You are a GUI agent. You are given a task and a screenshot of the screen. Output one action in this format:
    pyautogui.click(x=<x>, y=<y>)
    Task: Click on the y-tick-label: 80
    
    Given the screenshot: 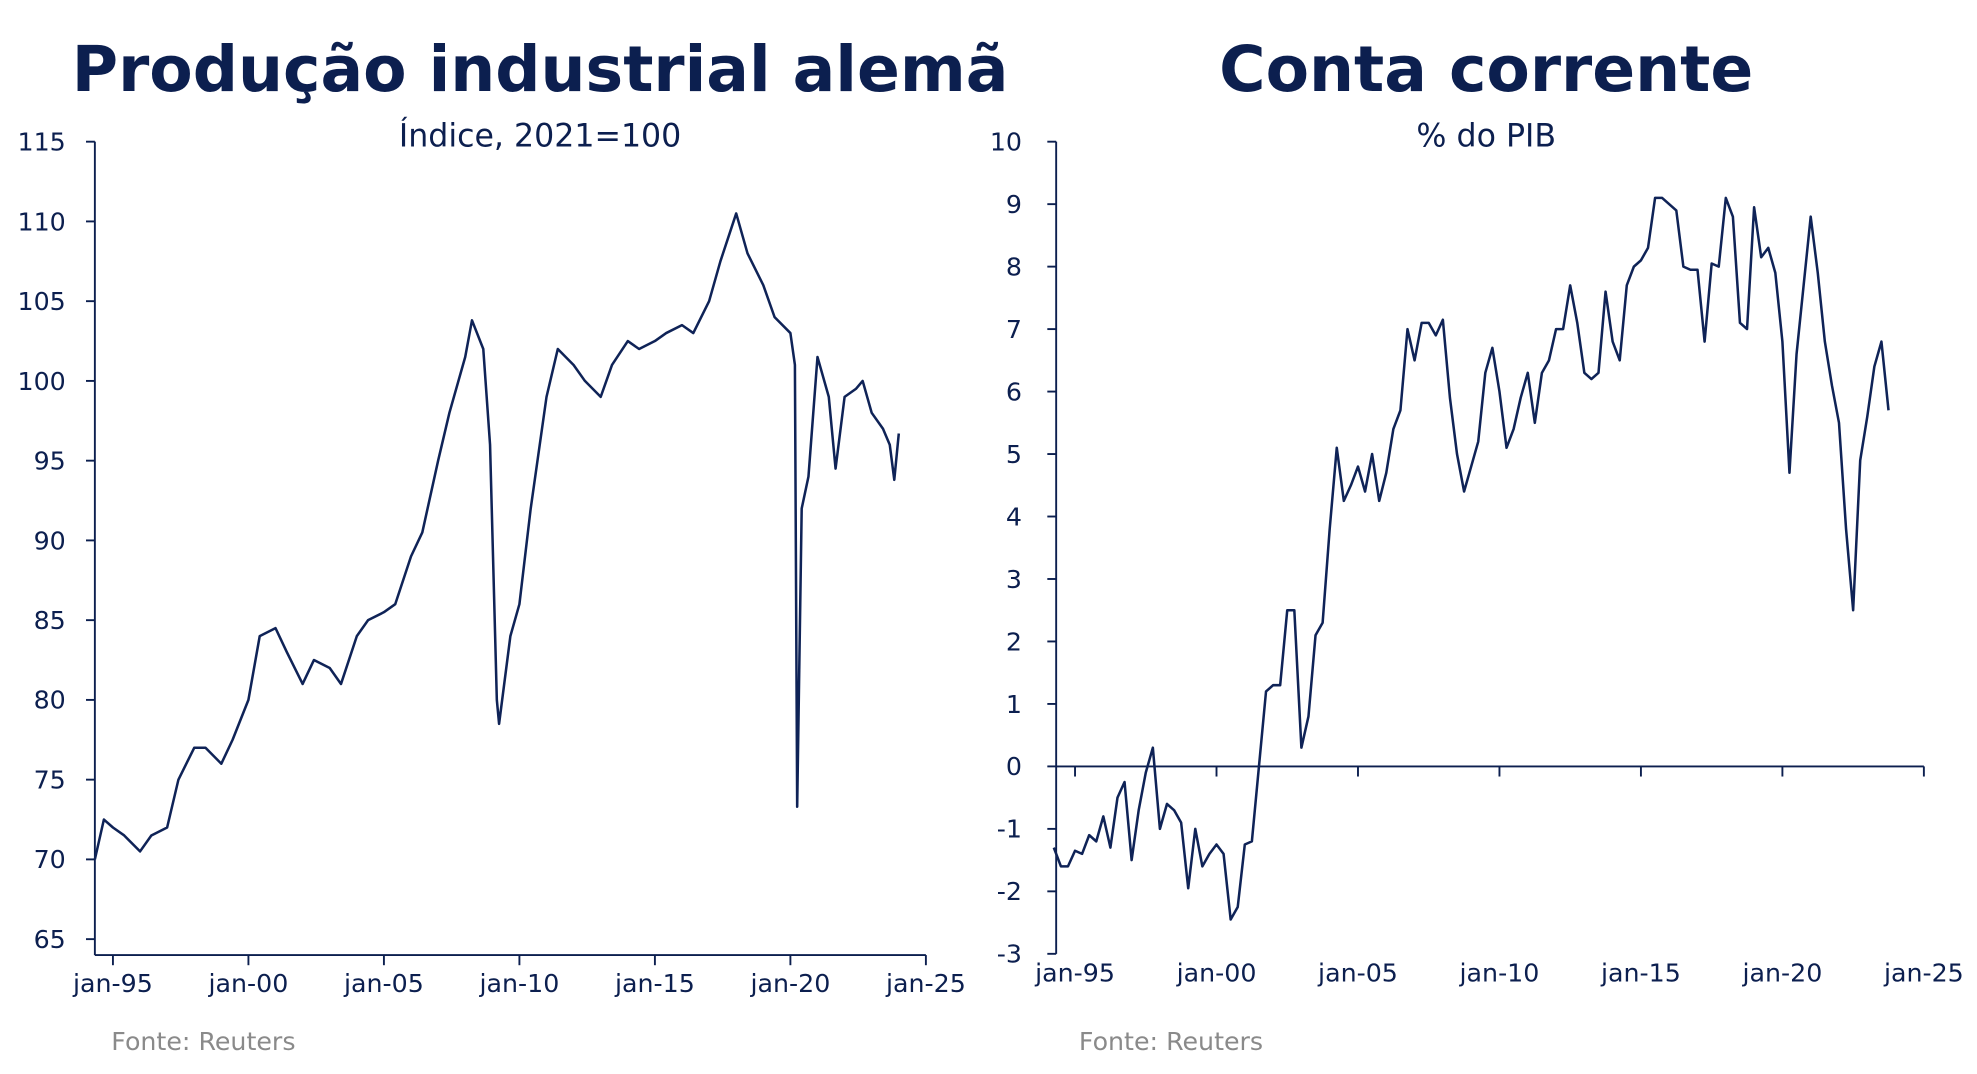 What is the action you would take?
    pyautogui.click(x=50, y=700)
    